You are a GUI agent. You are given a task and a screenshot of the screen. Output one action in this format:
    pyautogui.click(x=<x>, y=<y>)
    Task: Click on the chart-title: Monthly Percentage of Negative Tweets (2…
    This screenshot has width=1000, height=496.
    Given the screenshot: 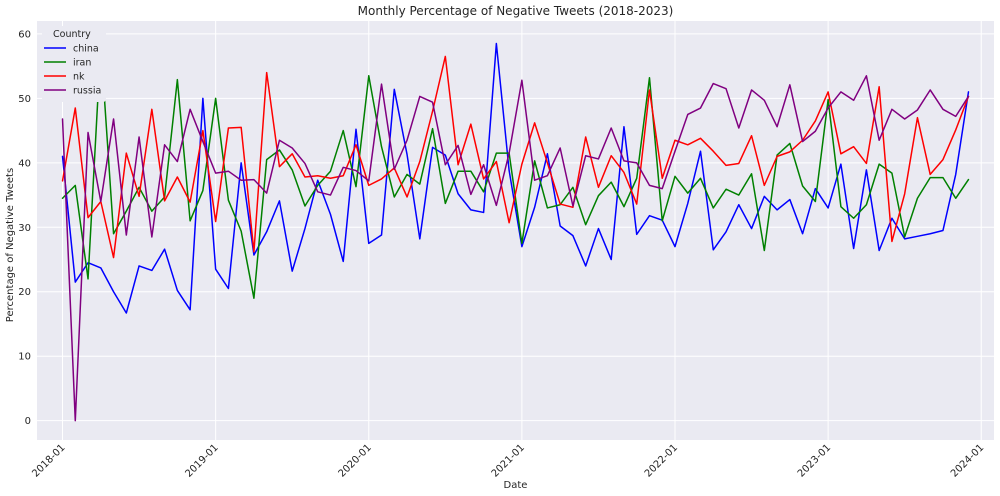 What is the action you would take?
    pyautogui.click(x=516, y=11)
    